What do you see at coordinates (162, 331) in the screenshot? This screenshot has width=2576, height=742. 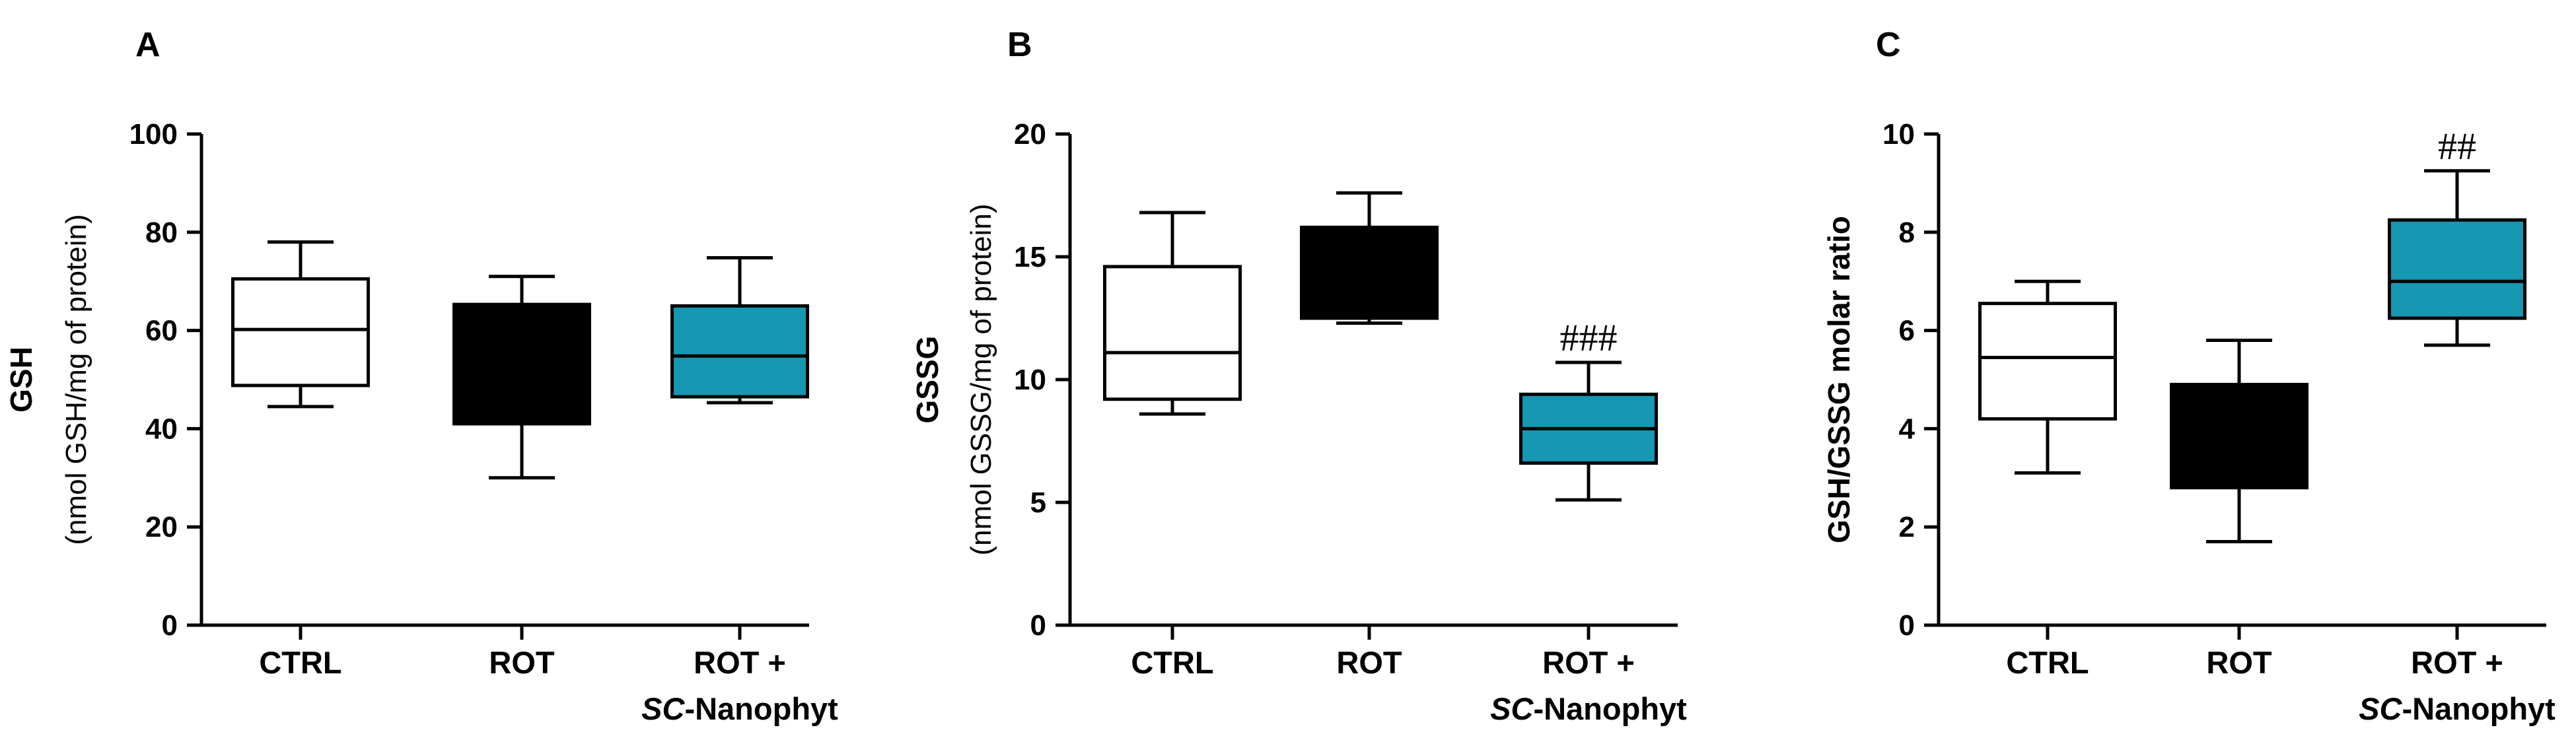 I see `y-tick-label: 60` at bounding box center [162, 331].